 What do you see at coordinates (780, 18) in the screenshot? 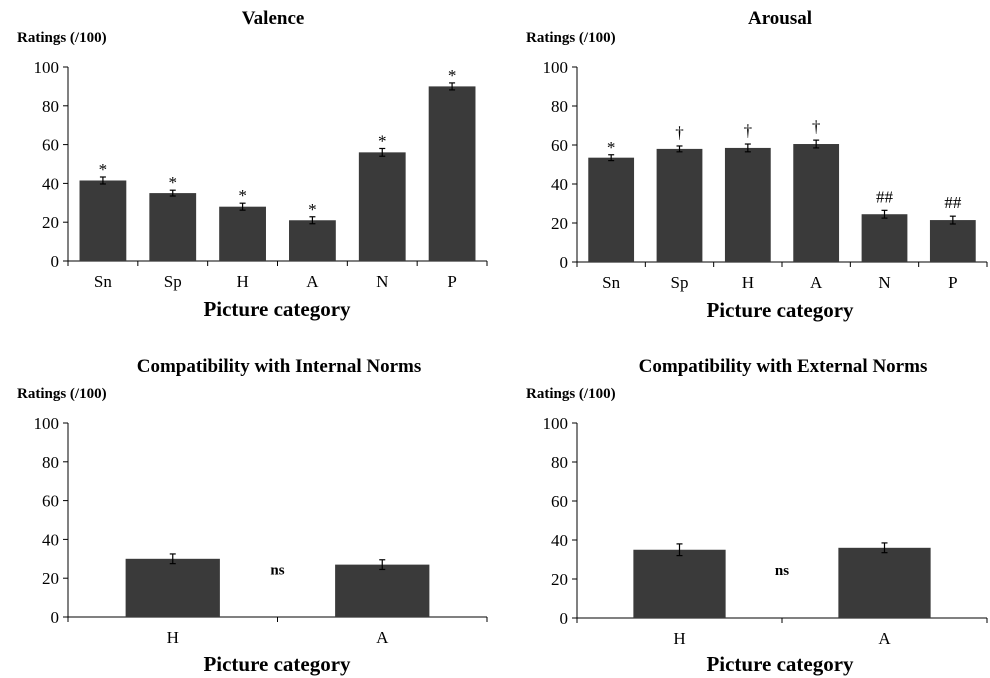
I see `chart-title: Arousal` at bounding box center [780, 18].